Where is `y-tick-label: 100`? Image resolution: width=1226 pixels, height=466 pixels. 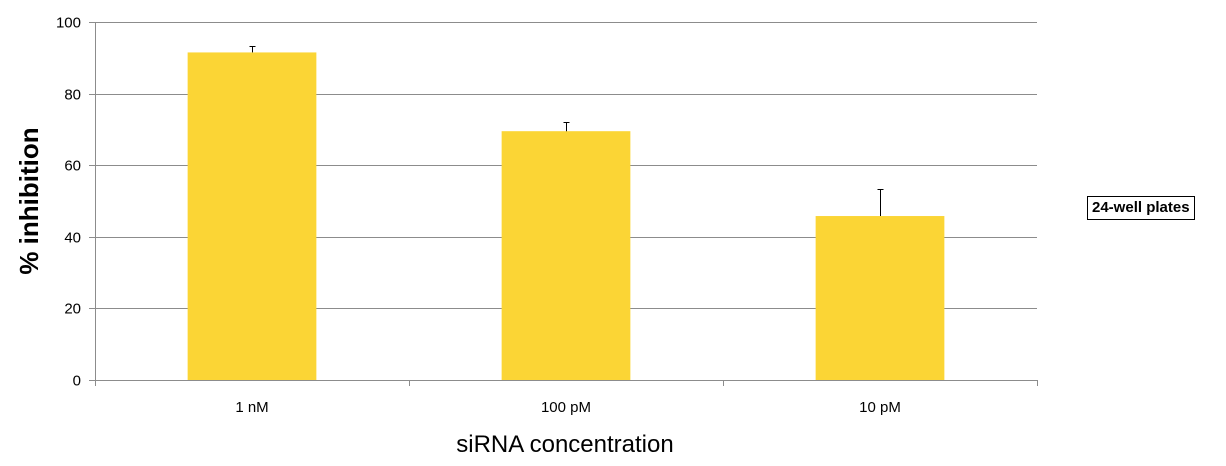 y-tick-label: 100 is located at coordinates (68, 23).